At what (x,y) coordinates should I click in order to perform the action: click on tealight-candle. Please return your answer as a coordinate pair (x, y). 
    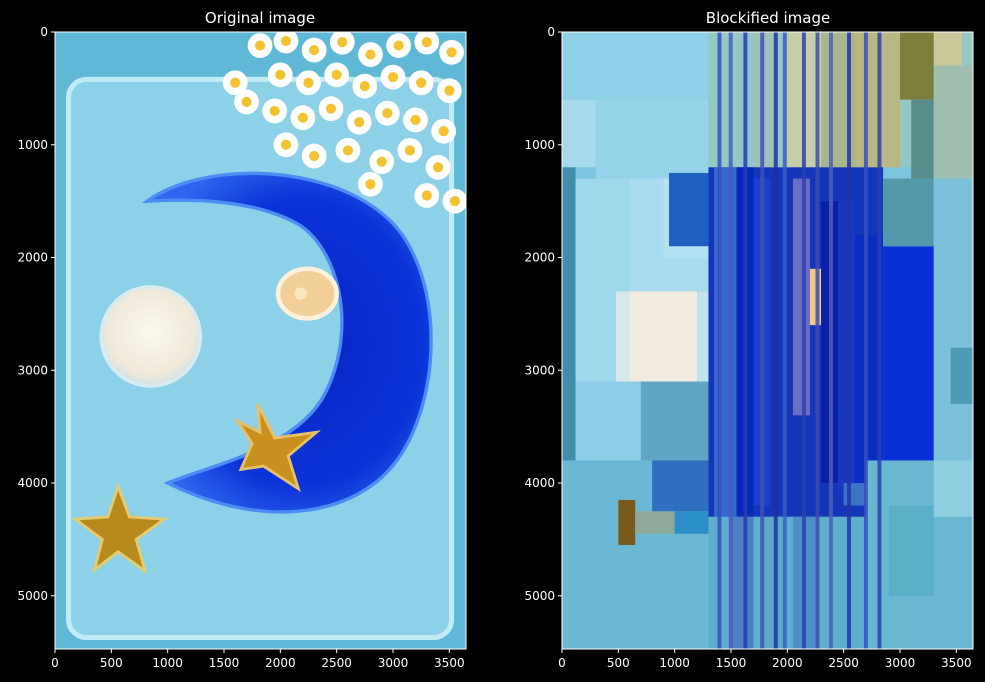
    Looking at the image, I should click on (307, 293).